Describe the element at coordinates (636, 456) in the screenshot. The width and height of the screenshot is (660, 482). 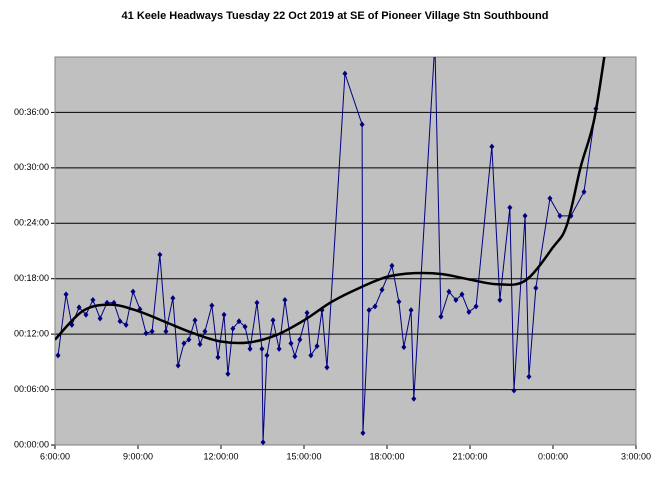
I see `x-tick-label: 3:00:00` at that location.